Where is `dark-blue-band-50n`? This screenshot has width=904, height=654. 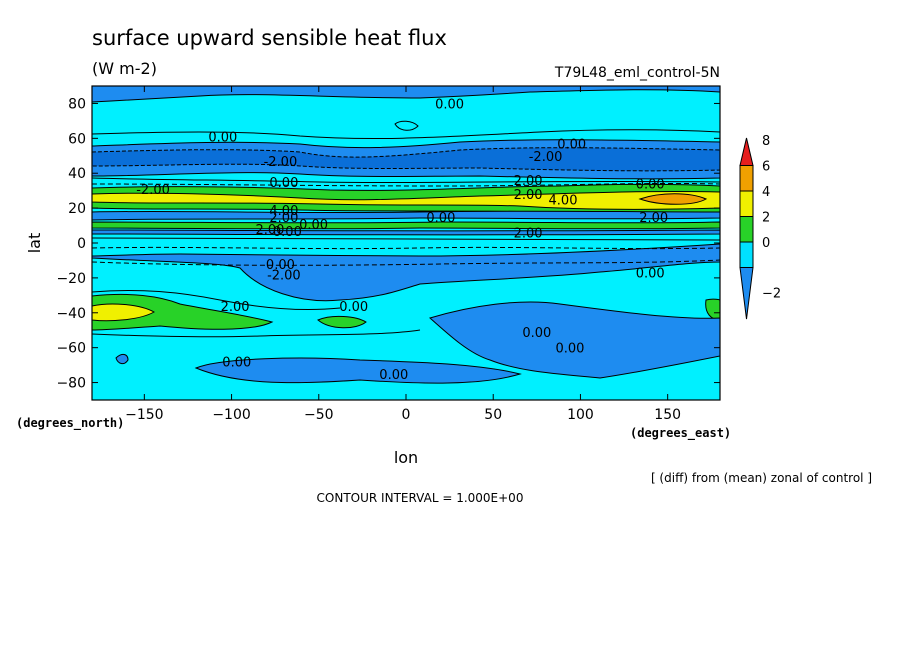 dark-blue-band-50n is located at coordinates (406, 159).